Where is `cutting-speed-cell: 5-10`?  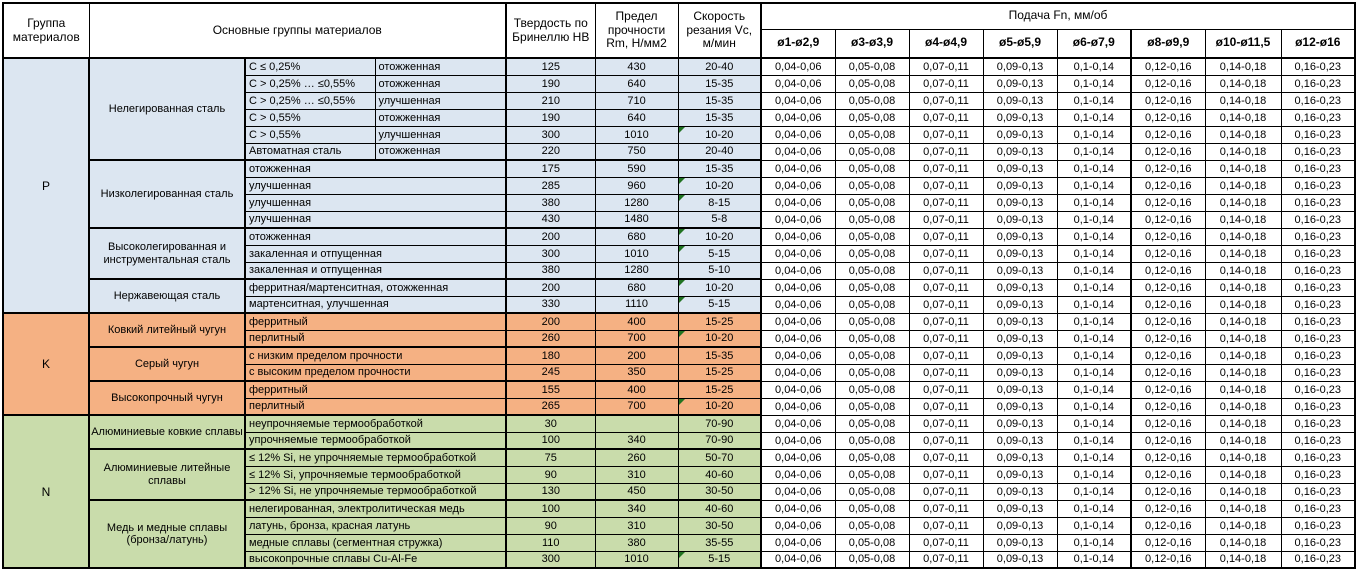 cutting-speed-cell: 5-10 is located at coordinates (720, 270).